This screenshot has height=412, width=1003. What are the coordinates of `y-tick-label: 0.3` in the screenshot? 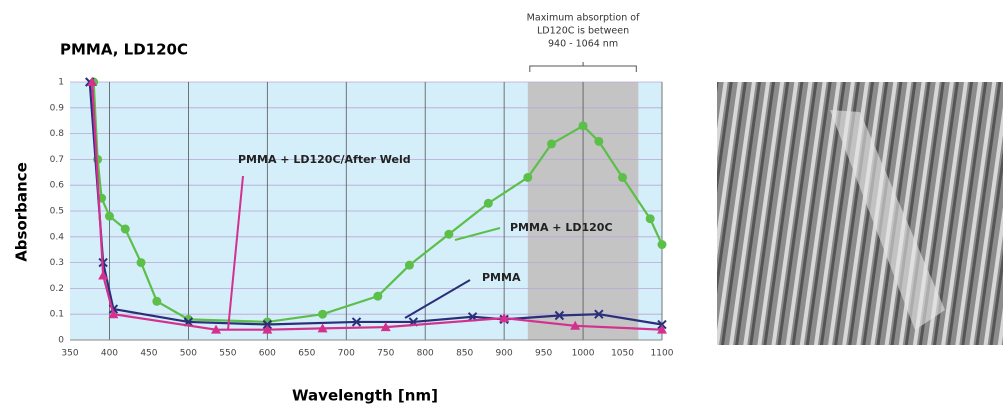 It's located at (57, 263).